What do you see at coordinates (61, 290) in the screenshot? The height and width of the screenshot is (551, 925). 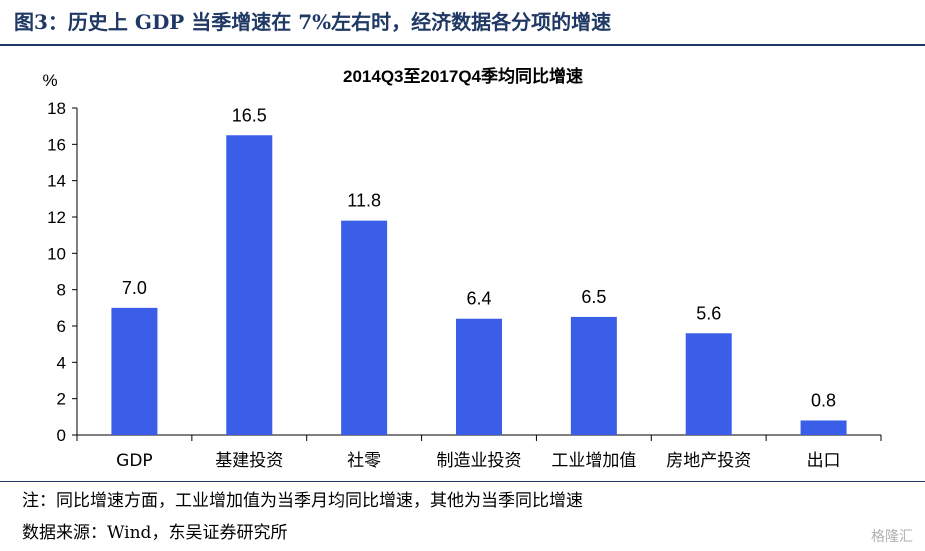 I see `y-tick-label: 8` at bounding box center [61, 290].